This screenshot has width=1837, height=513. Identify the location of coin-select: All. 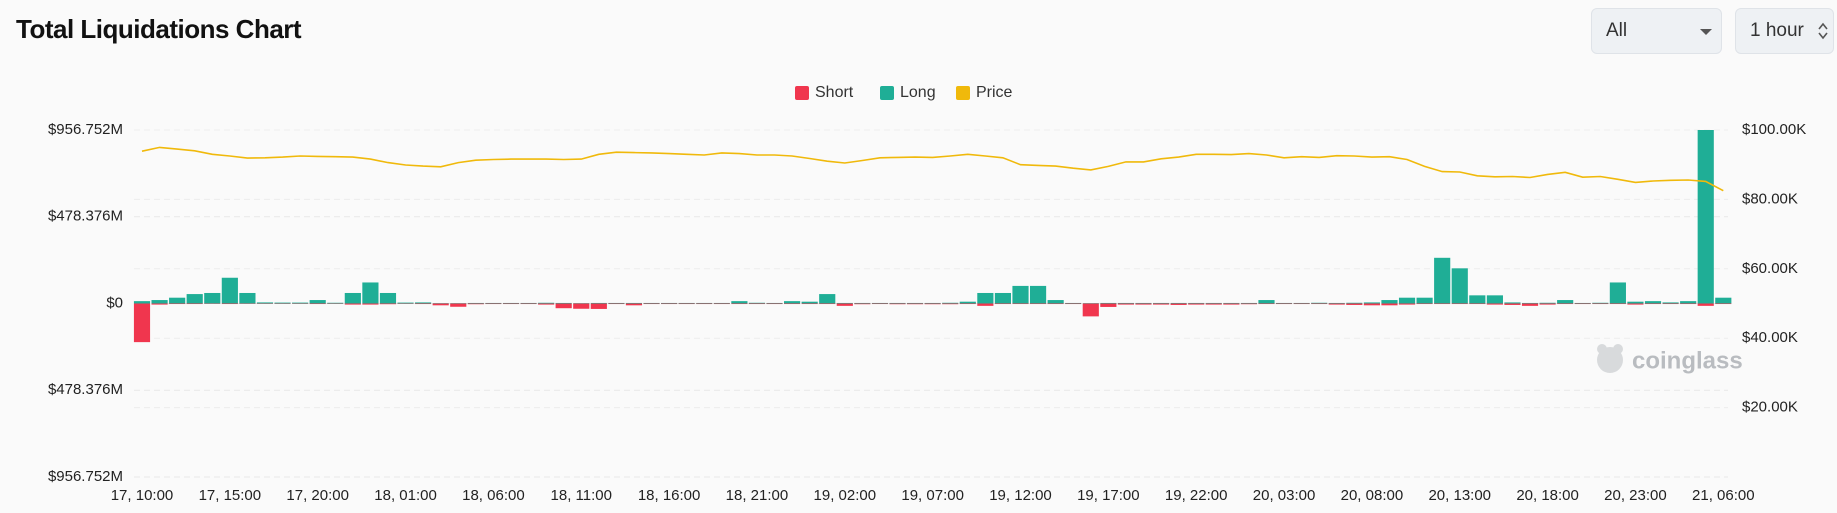
(1656, 31).